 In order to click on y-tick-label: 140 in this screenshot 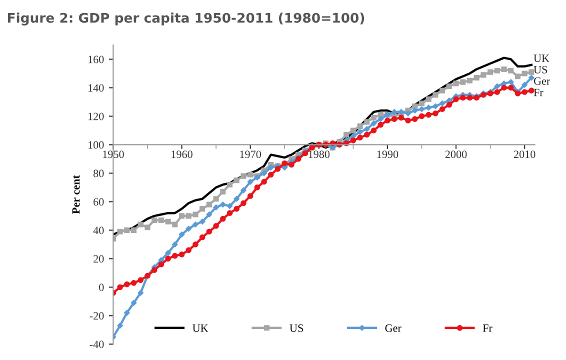, I will do `click(96, 88)`.